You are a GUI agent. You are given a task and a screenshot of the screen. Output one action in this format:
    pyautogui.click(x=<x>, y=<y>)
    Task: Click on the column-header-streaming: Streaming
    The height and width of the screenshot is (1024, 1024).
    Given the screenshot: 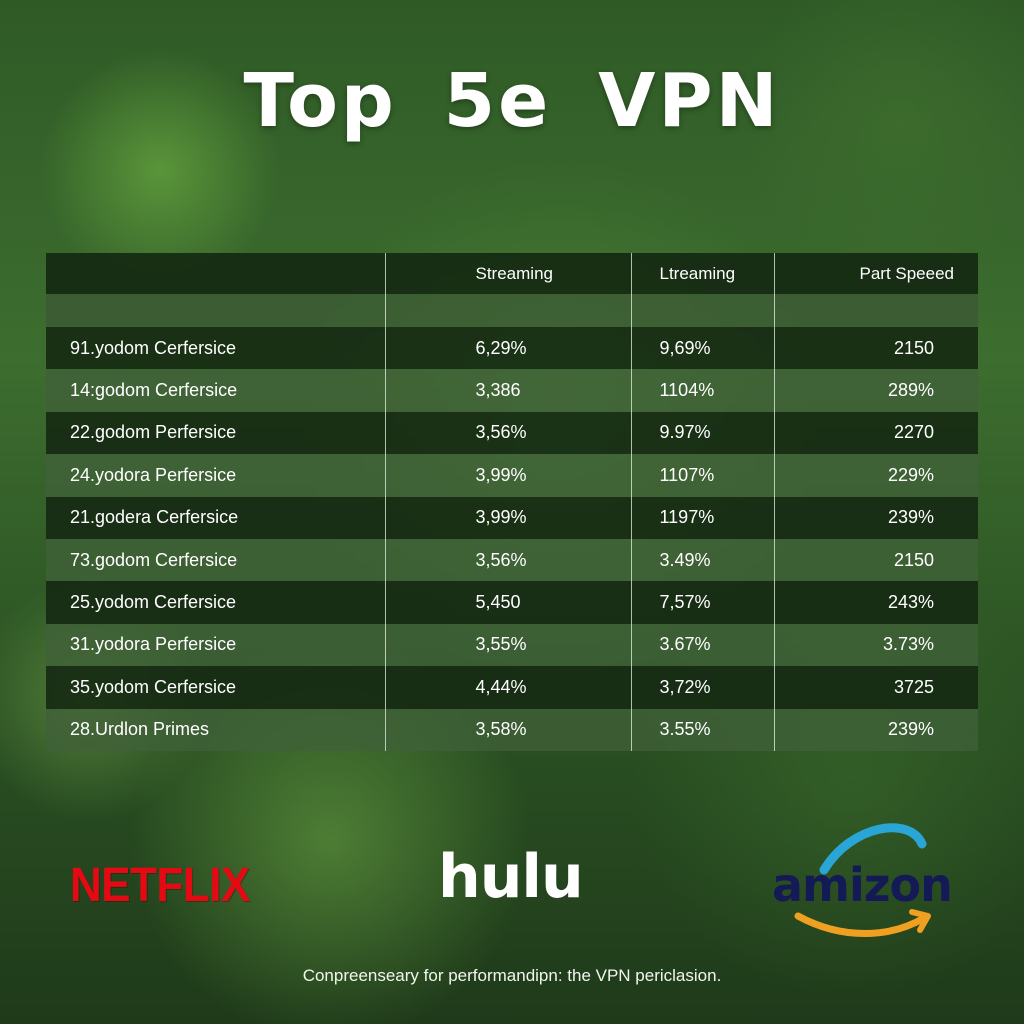 What is the action you would take?
    pyautogui.click(x=507, y=273)
    